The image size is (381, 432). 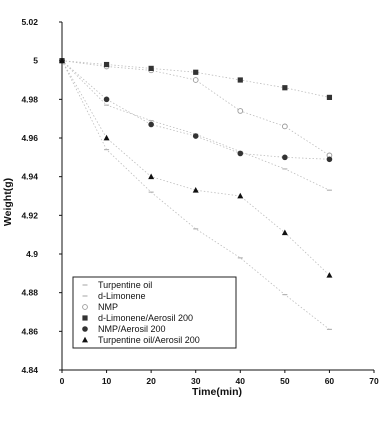 I want to click on x-tick-label: 0, so click(x=62, y=381).